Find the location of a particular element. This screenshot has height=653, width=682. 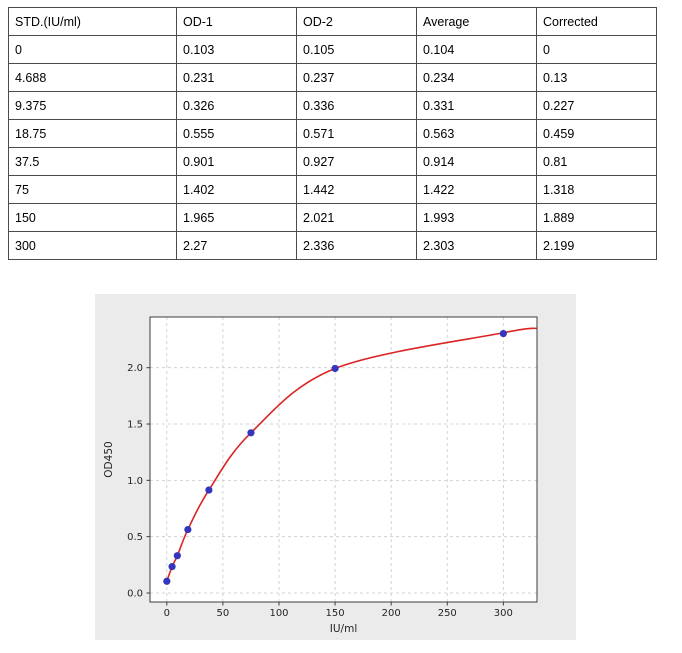

table-row: 18.75 0.555 0.571 0.563 0.459 is located at coordinates (332, 133).